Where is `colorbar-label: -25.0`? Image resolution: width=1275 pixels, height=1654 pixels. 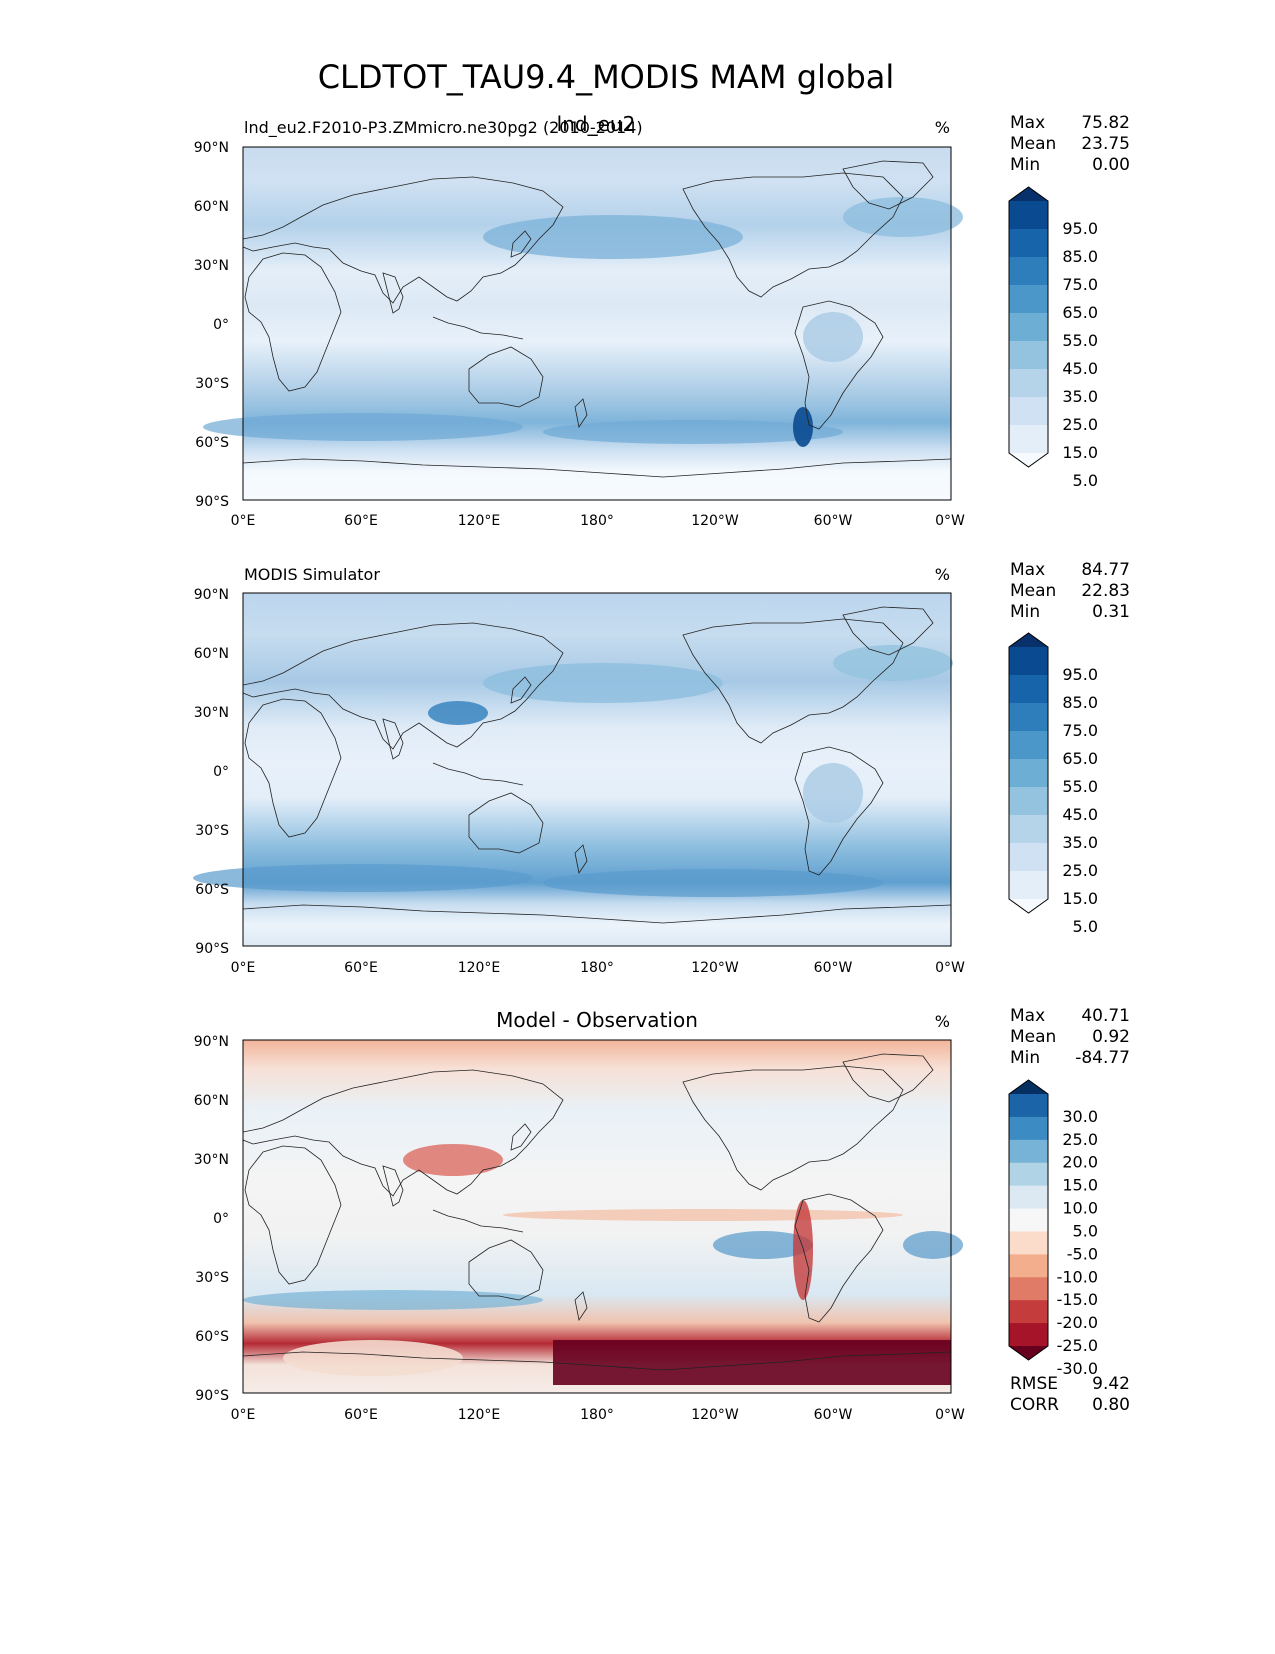
colorbar-label: -25.0 is located at coordinates (1077, 1345).